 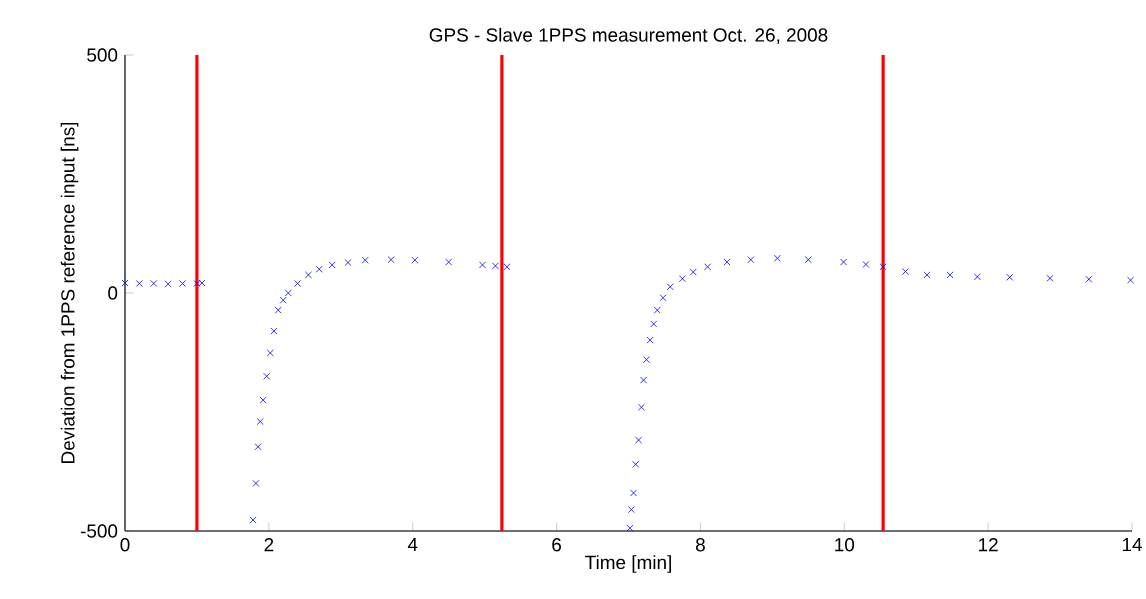 What do you see at coordinates (113, 293) in the screenshot?
I see `y-tick-label: 0` at bounding box center [113, 293].